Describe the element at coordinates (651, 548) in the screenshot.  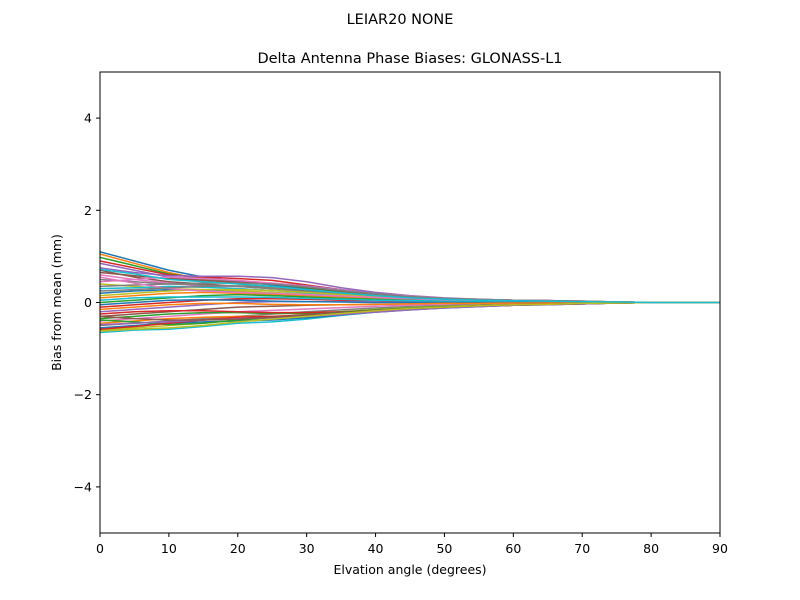
I see `x-tick-label: 80` at that location.